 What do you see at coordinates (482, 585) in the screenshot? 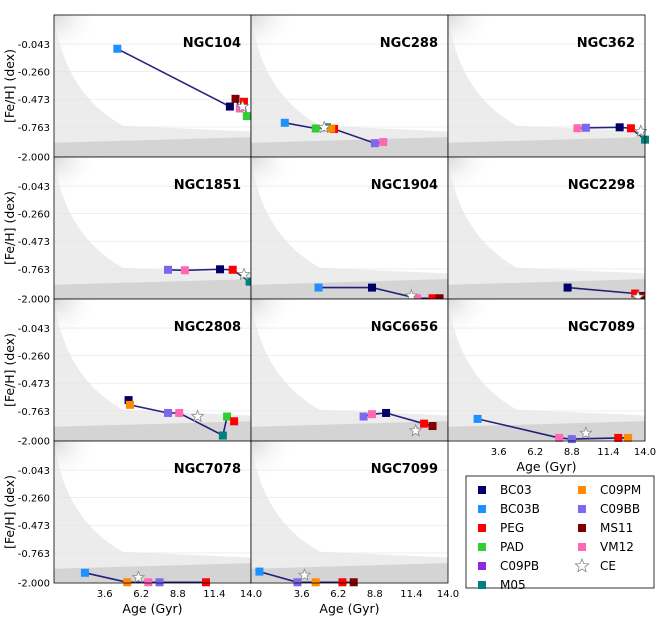
I see `legend-marker-m05` at bounding box center [482, 585].